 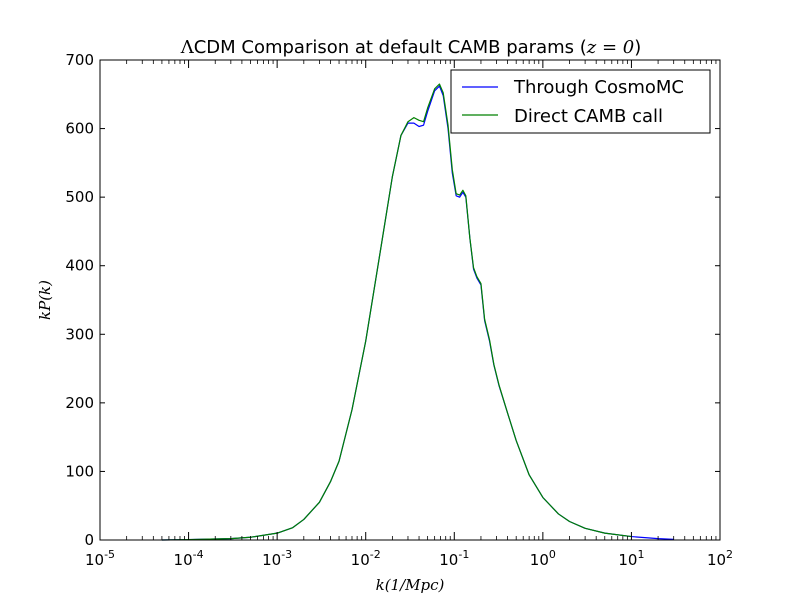 I want to click on y-tick-label: 300, so click(x=79, y=334).